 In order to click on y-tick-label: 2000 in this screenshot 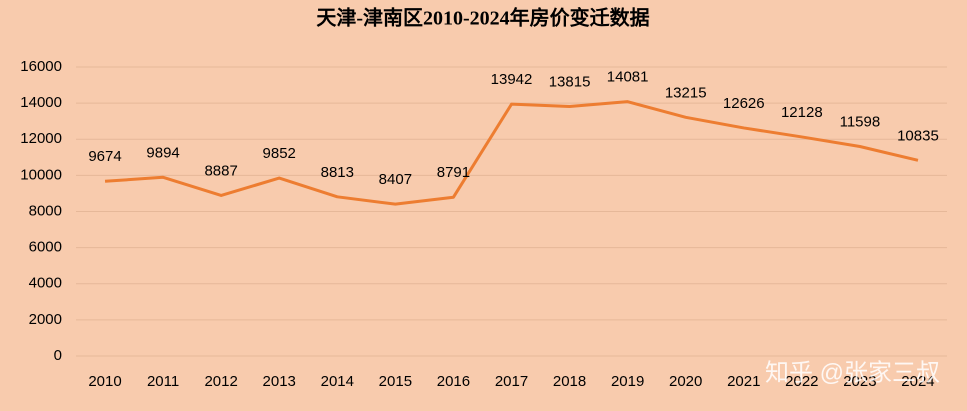, I will do `click(45, 319)`.